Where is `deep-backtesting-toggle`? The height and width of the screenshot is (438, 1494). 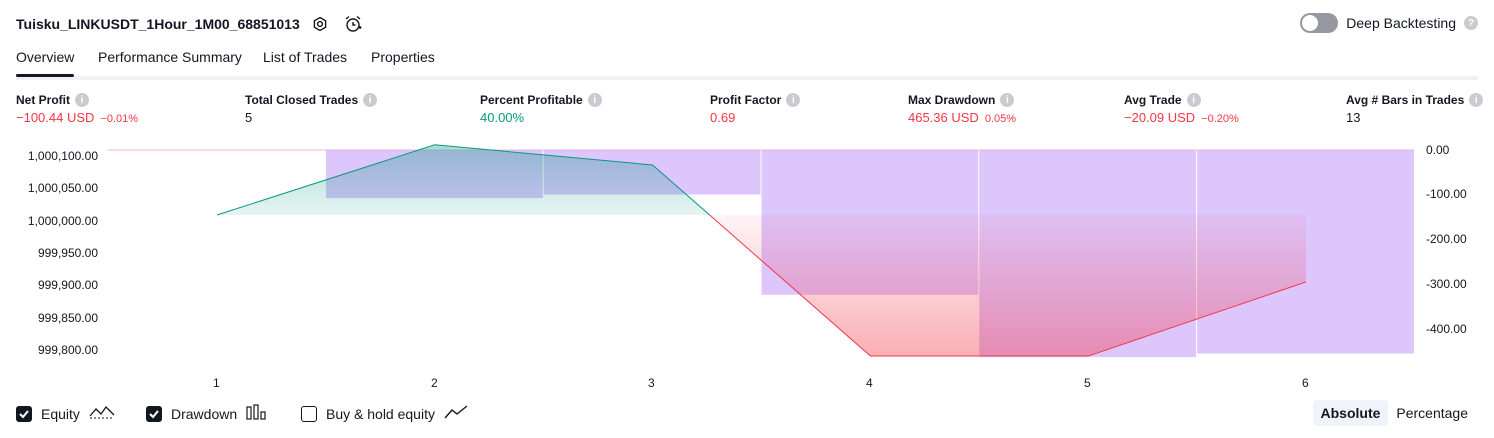
deep-backtesting-toggle is located at coordinates (1319, 23).